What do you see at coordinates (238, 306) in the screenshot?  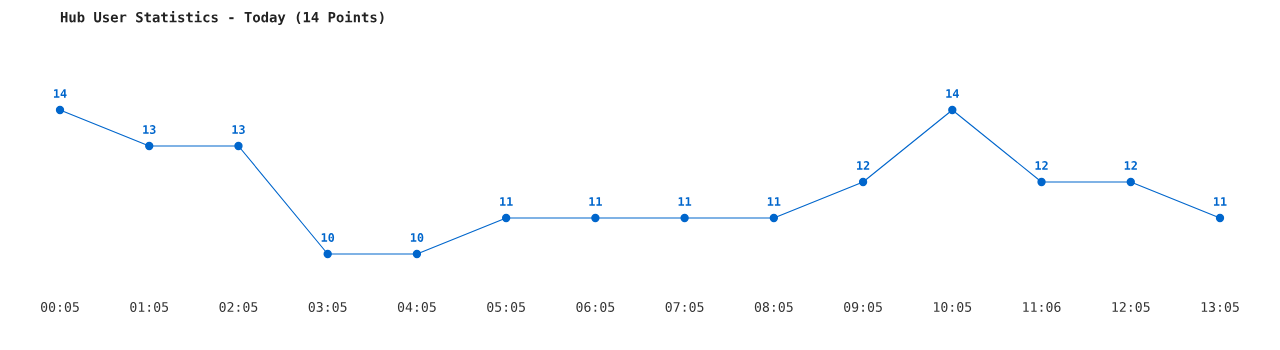 I see `x-tick-label: 02:05` at bounding box center [238, 306].